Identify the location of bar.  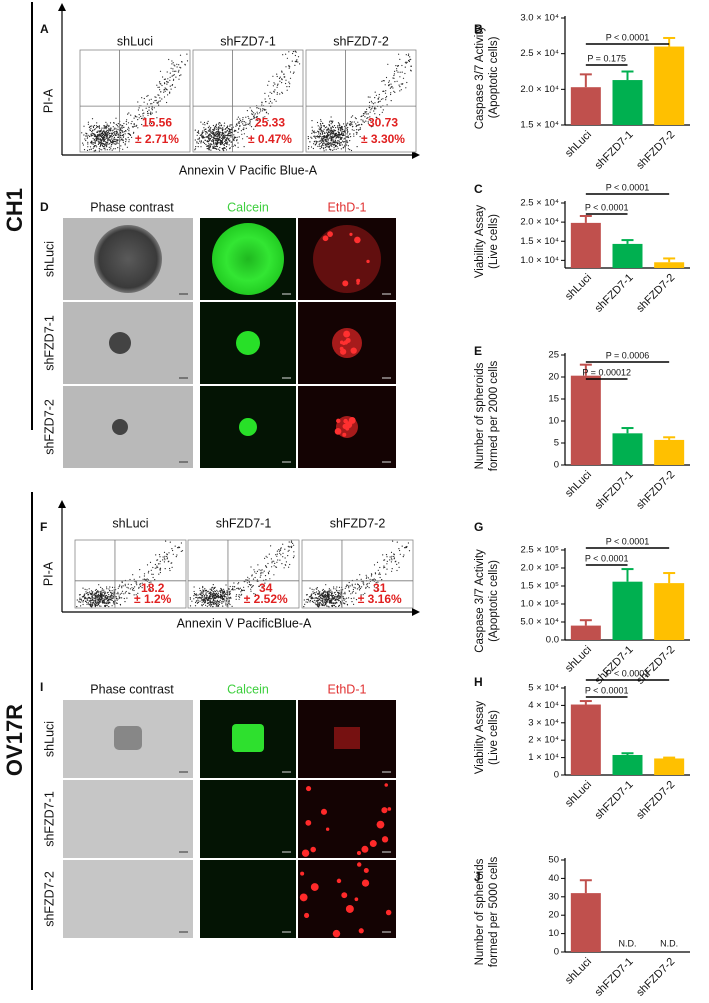
(585, 245).